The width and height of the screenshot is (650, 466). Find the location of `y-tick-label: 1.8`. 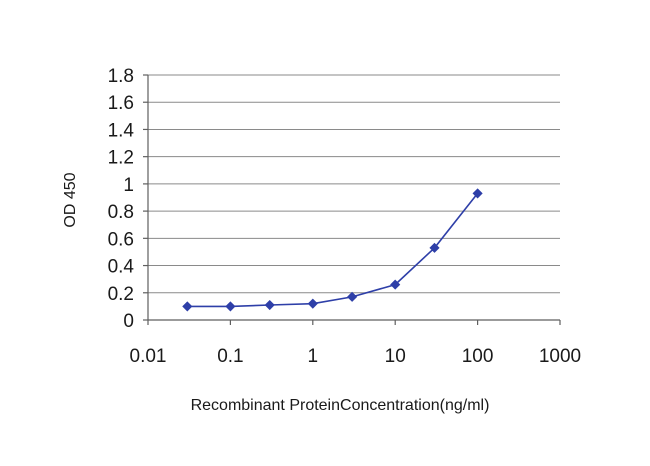

y-tick-label: 1.8 is located at coordinates (121, 76).